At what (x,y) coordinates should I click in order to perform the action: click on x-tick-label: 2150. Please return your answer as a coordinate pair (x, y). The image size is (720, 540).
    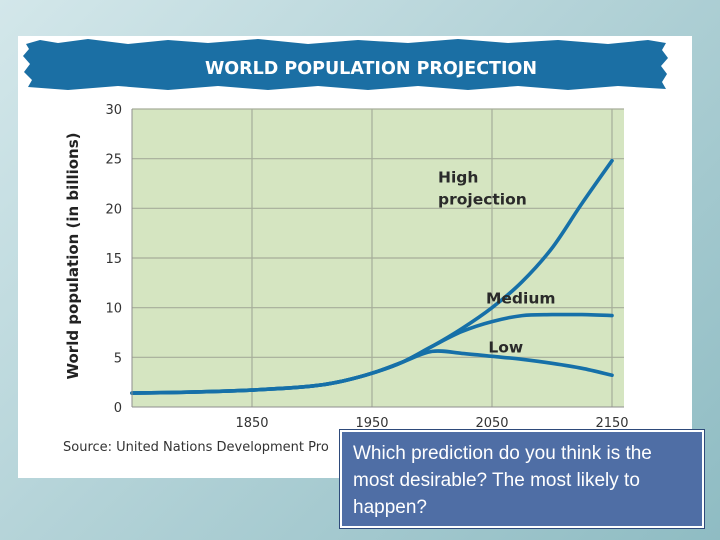
    Looking at the image, I should click on (611, 423).